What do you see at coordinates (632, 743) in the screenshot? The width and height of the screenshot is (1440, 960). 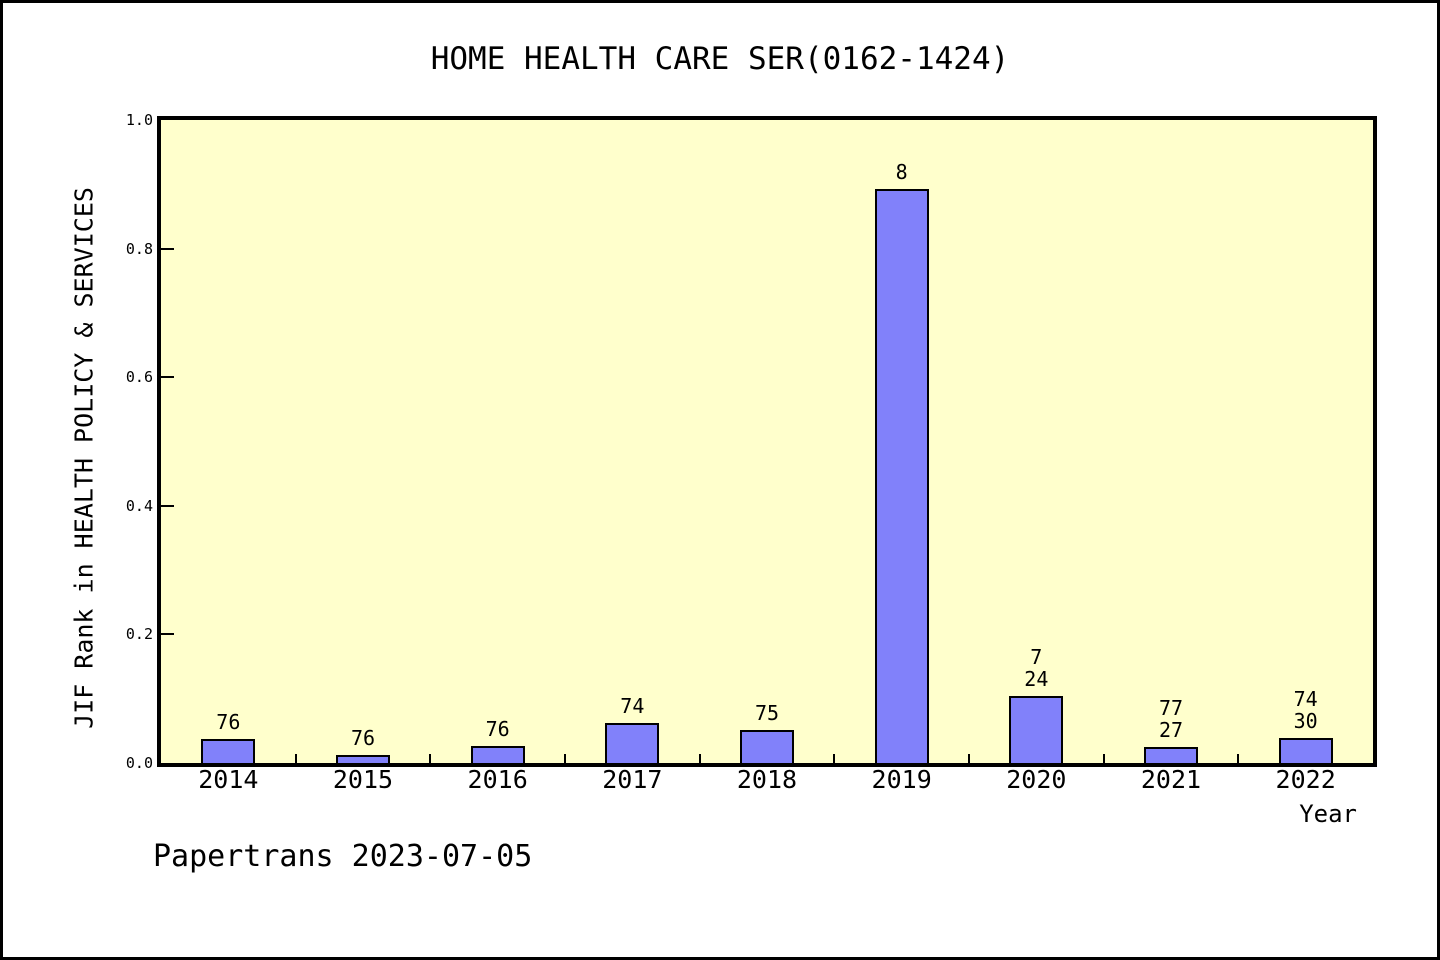 I see `bar-2017` at bounding box center [632, 743].